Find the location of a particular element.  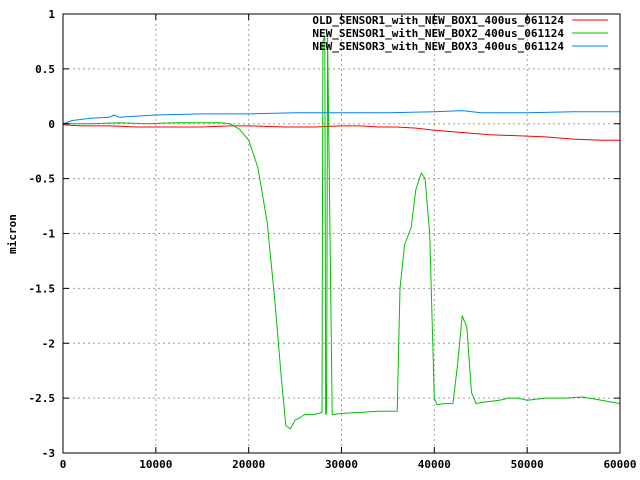

x-tick-label: 40000 is located at coordinates (434, 464).